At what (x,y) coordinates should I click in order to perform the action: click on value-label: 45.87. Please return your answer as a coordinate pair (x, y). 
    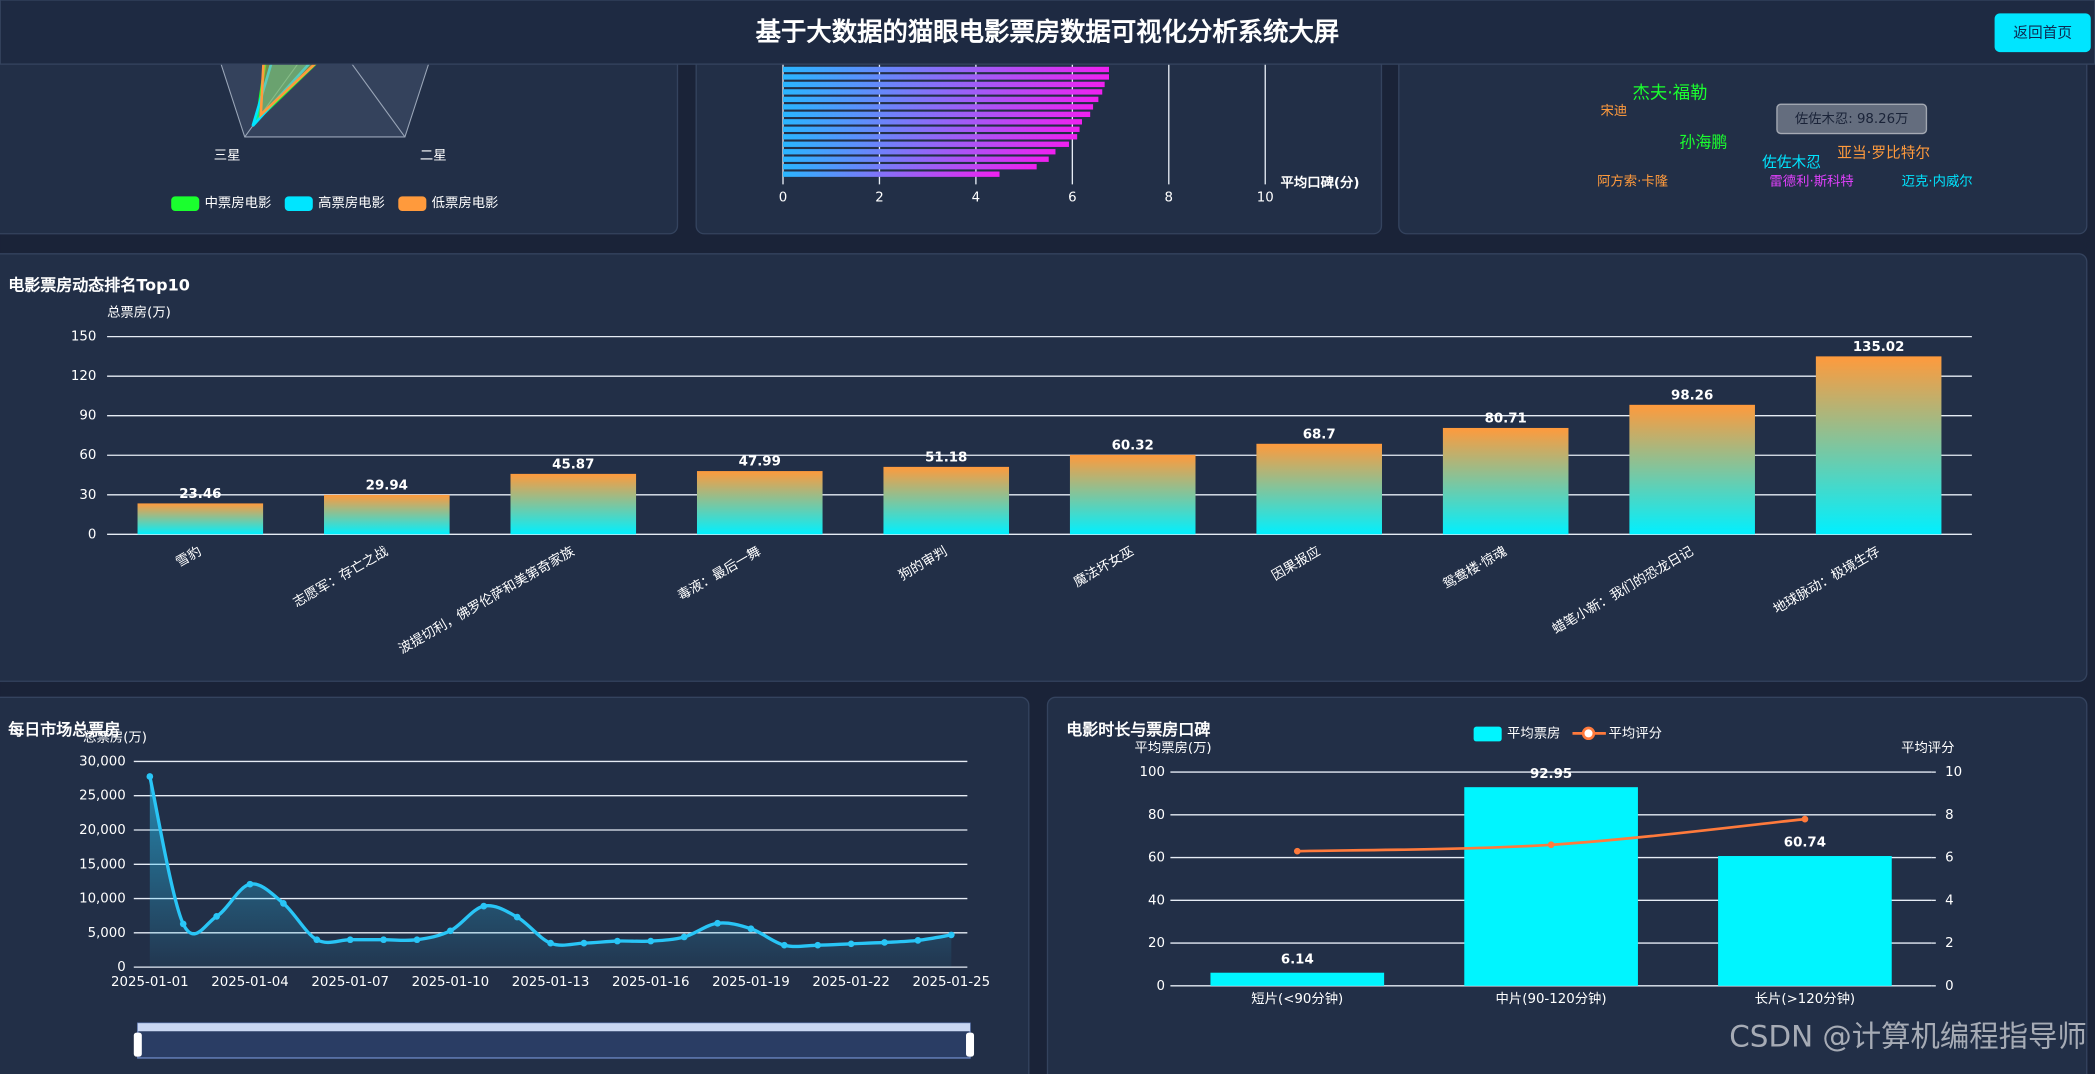
    Looking at the image, I should click on (573, 465).